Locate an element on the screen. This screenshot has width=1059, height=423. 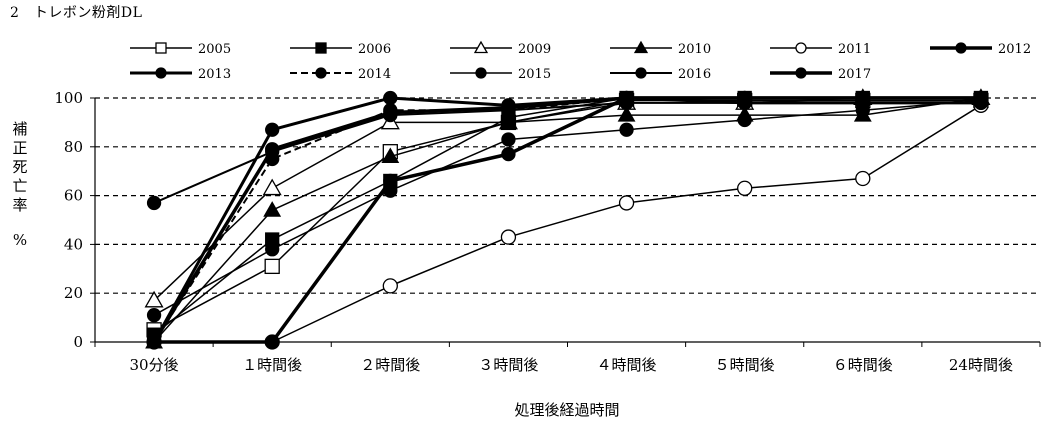
y-axis-label-char: 正 is located at coordinates (20, 148).